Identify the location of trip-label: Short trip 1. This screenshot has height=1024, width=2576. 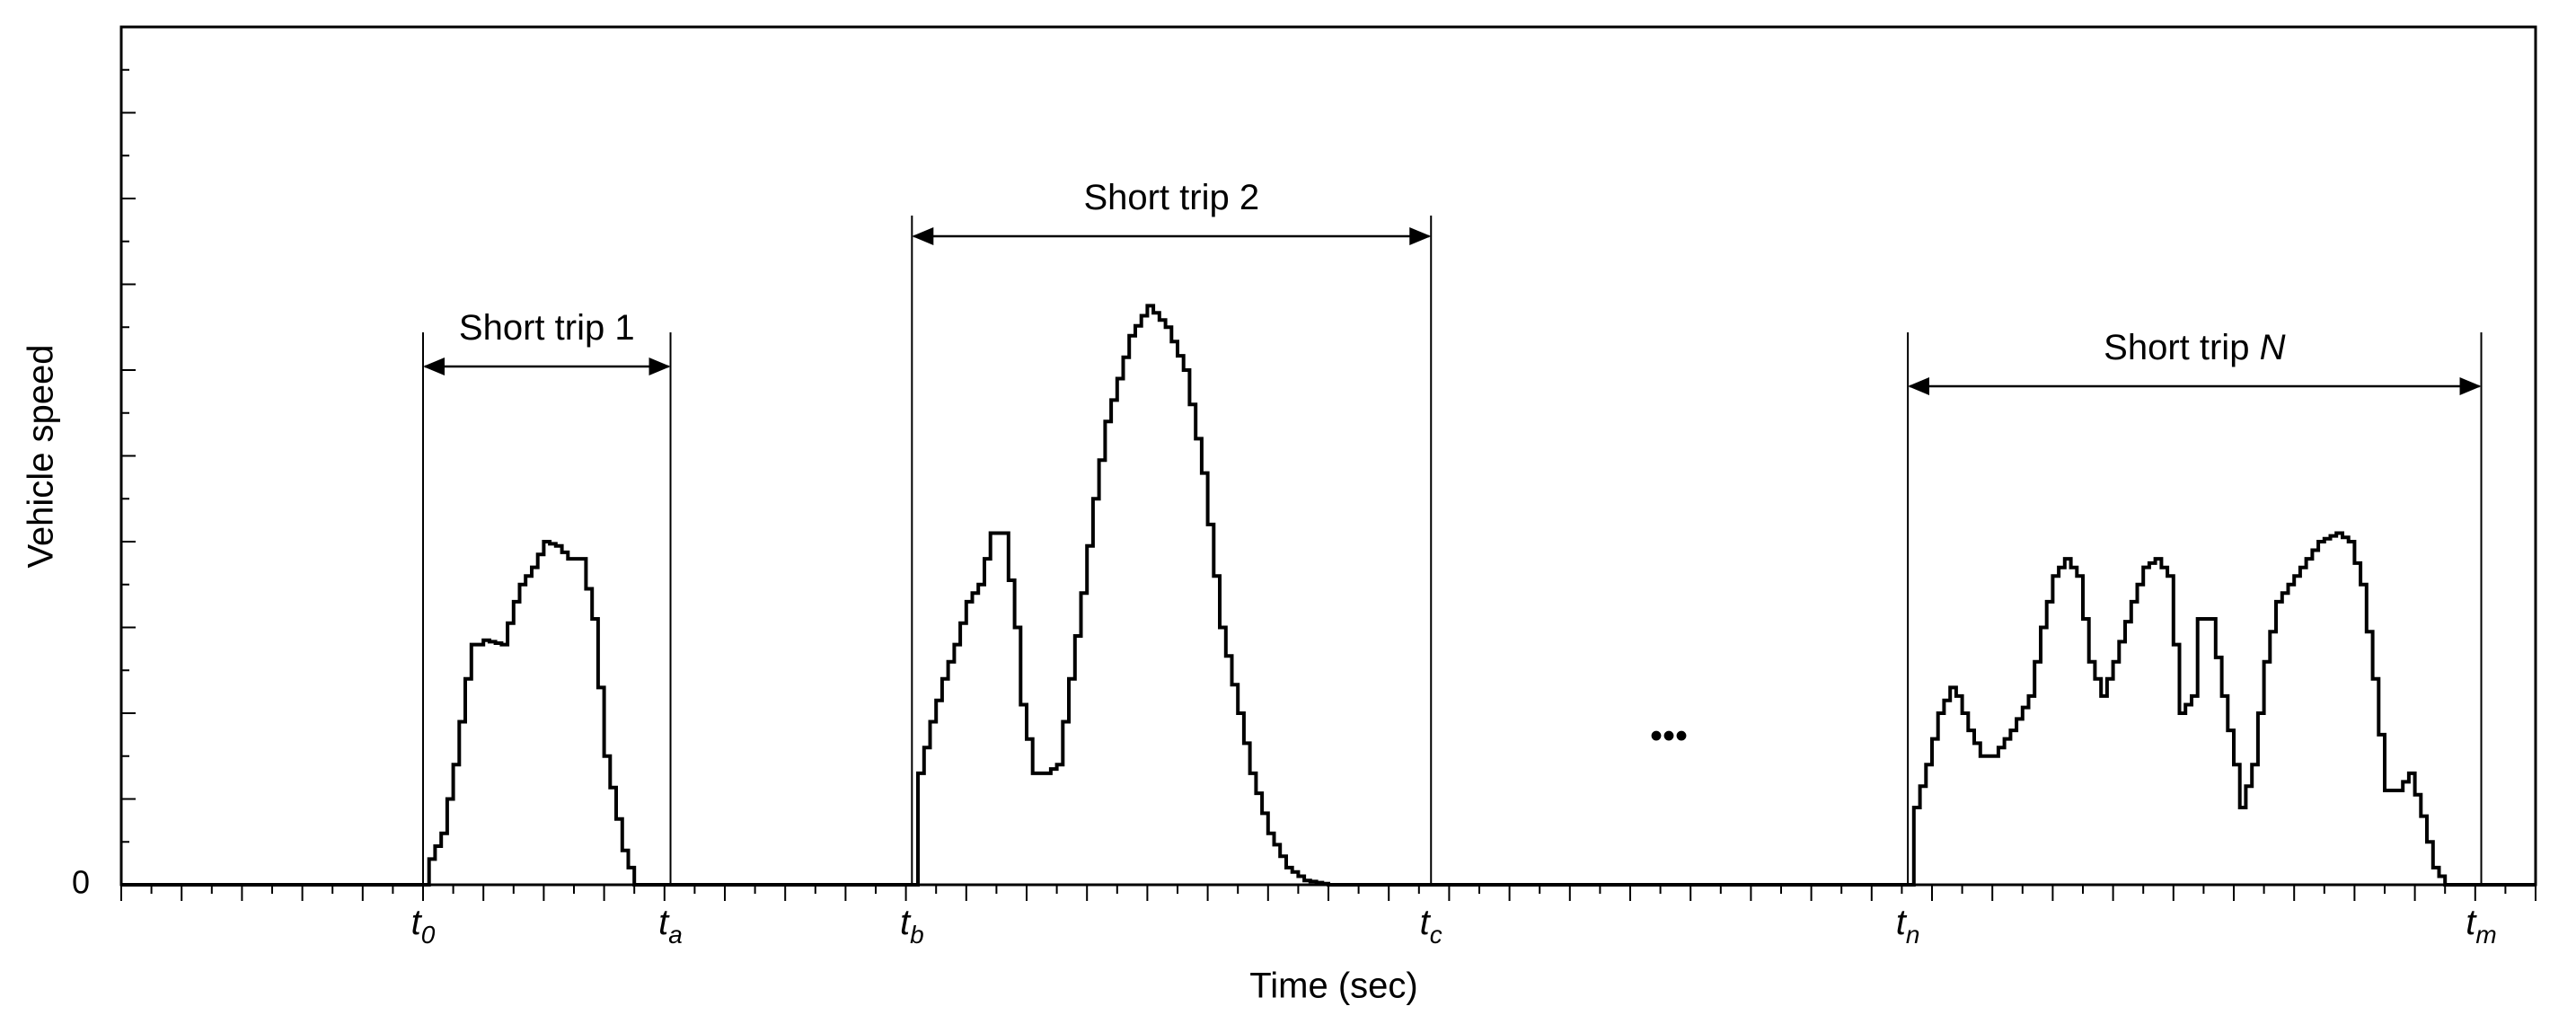
(547, 328).